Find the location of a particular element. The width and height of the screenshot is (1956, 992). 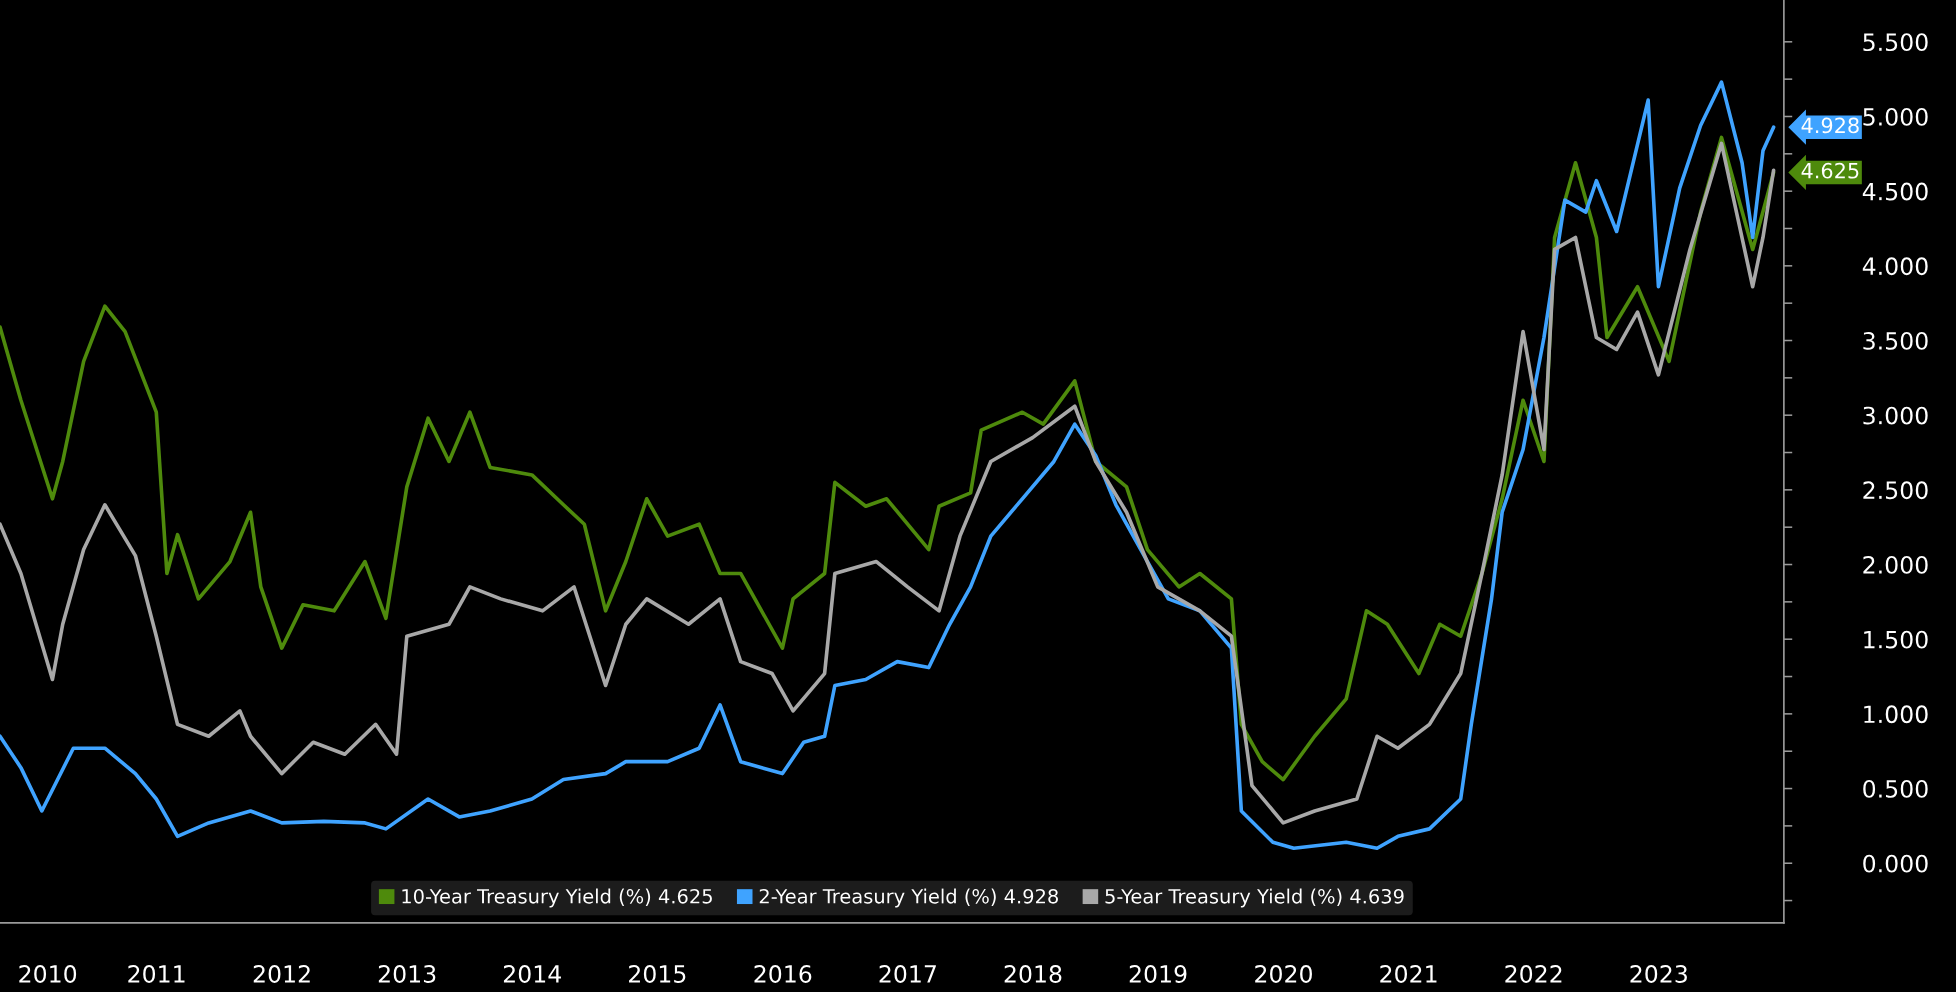

y-tick-label: 4.500 is located at coordinates (1895, 191).